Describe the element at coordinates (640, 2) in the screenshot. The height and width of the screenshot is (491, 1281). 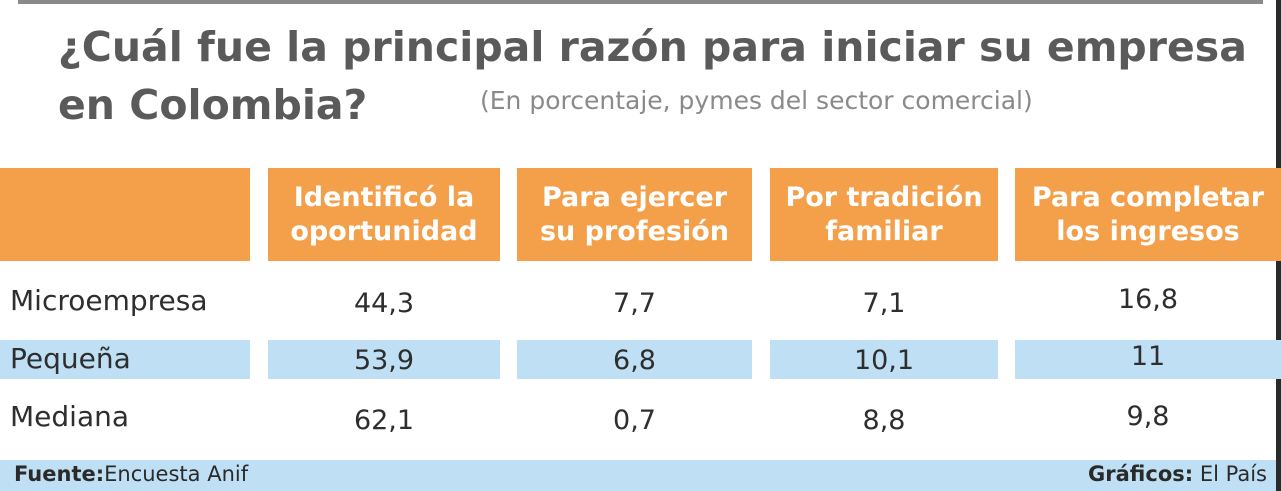
I see `top-rule` at that location.